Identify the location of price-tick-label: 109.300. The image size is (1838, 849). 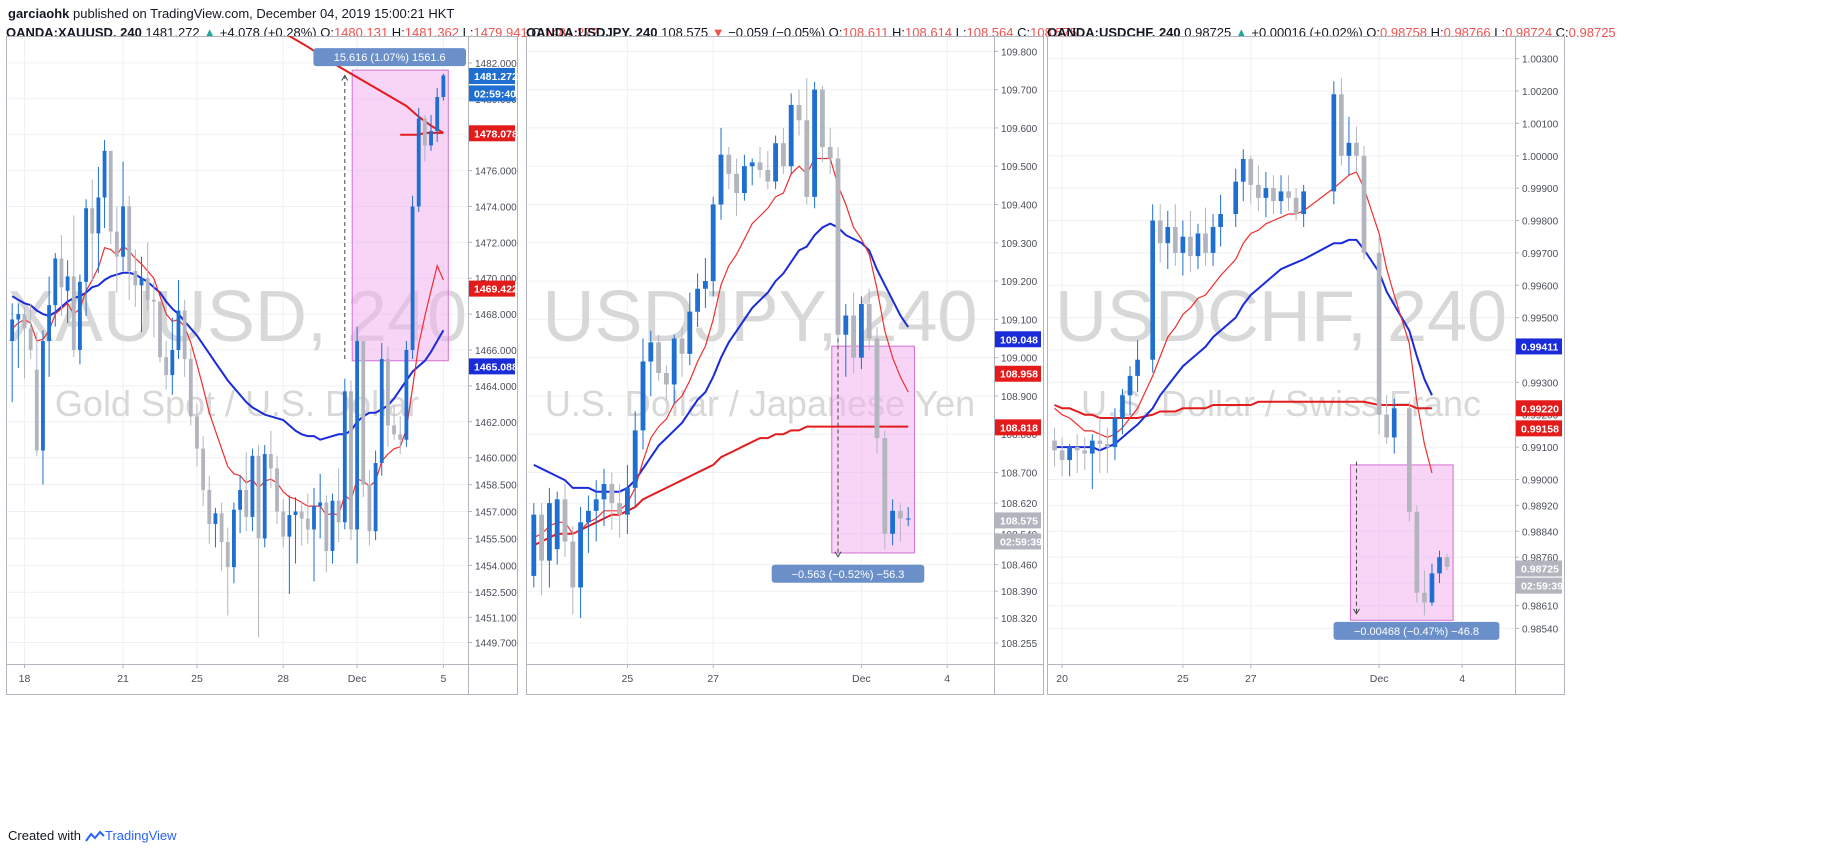
(1019, 244).